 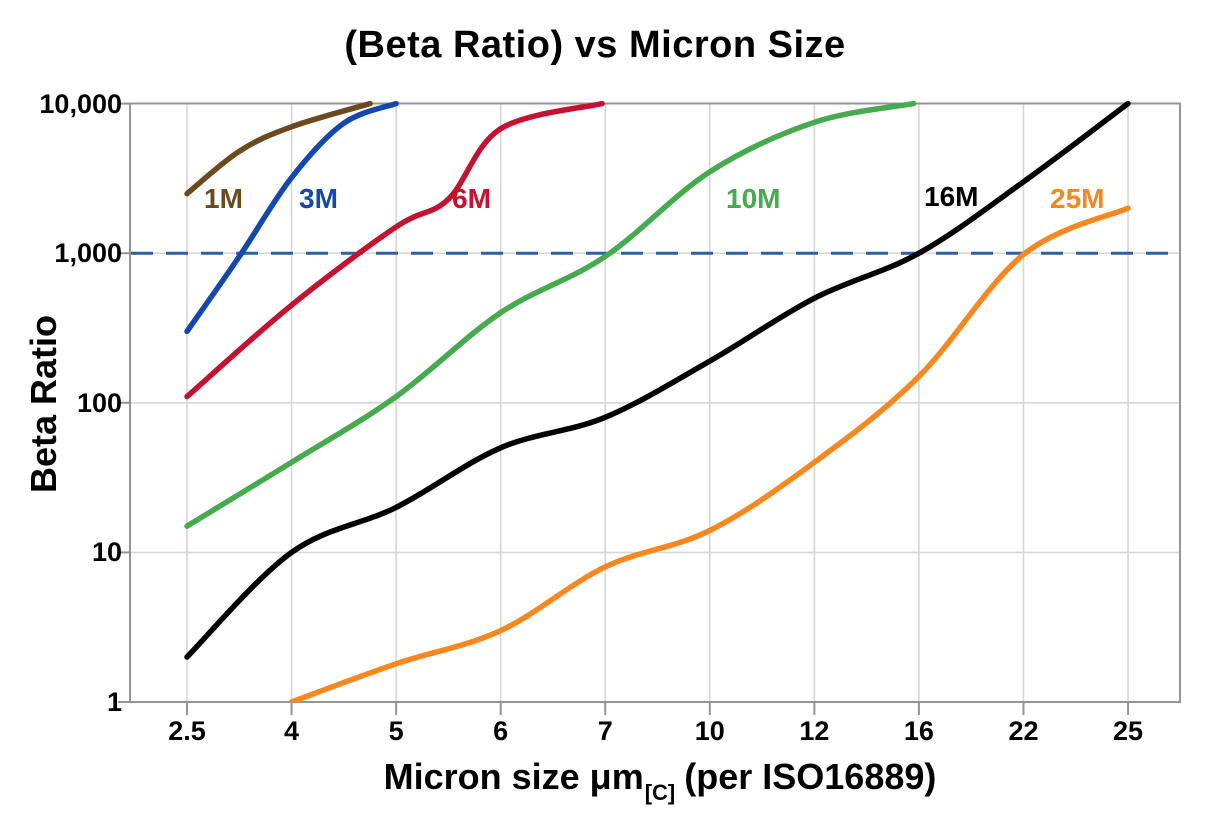 What do you see at coordinates (1128, 731) in the screenshot?
I see `x-tick-label-25: 25` at bounding box center [1128, 731].